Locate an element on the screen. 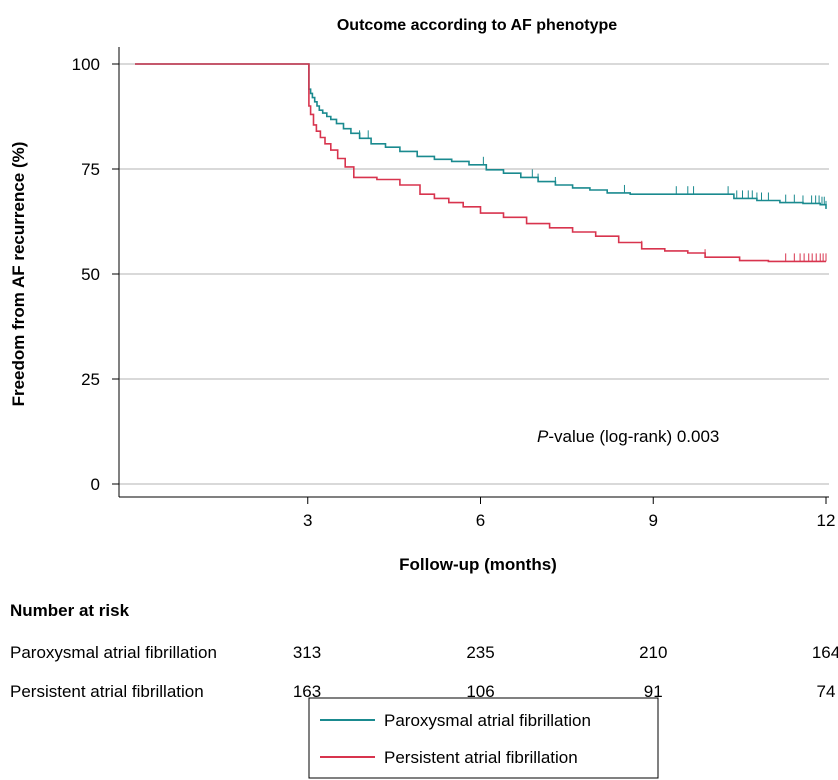 This screenshot has height=780, width=838. y-tick-label-25: 25 is located at coordinates (90, 379).